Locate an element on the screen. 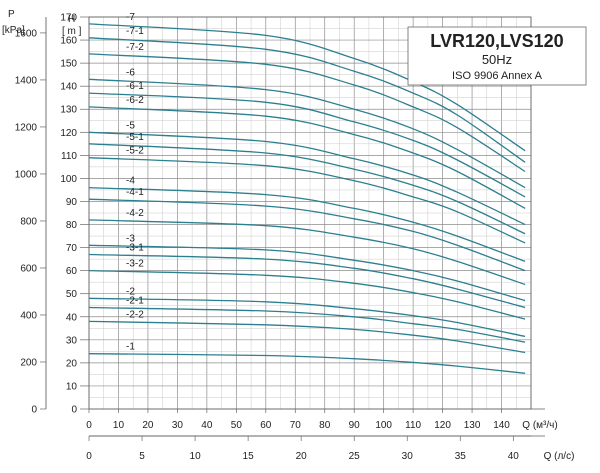  x-axis-label-ls: Q (л/с) is located at coordinates (559, 456).